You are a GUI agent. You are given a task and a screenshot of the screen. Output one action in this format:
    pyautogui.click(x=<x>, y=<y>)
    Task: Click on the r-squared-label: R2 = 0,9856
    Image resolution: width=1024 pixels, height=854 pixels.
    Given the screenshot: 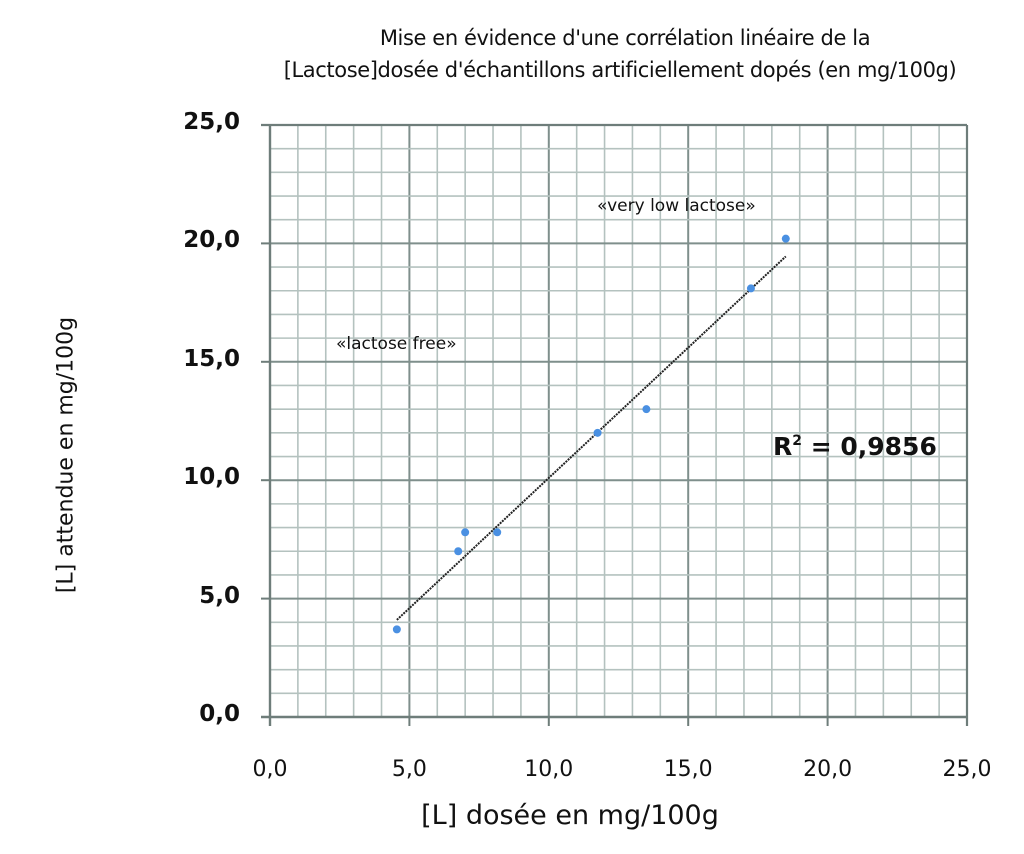 What is the action you would take?
    pyautogui.click(x=855, y=446)
    